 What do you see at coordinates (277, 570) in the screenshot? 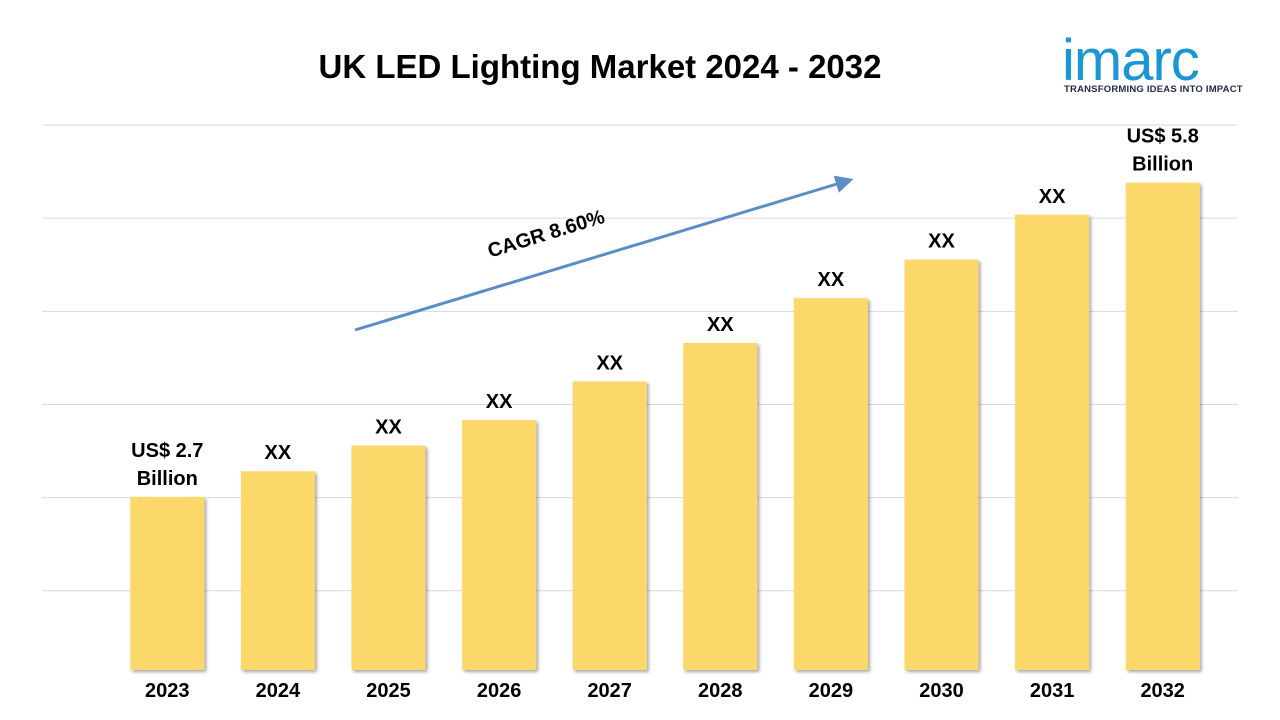
I see `bar-2024` at bounding box center [277, 570].